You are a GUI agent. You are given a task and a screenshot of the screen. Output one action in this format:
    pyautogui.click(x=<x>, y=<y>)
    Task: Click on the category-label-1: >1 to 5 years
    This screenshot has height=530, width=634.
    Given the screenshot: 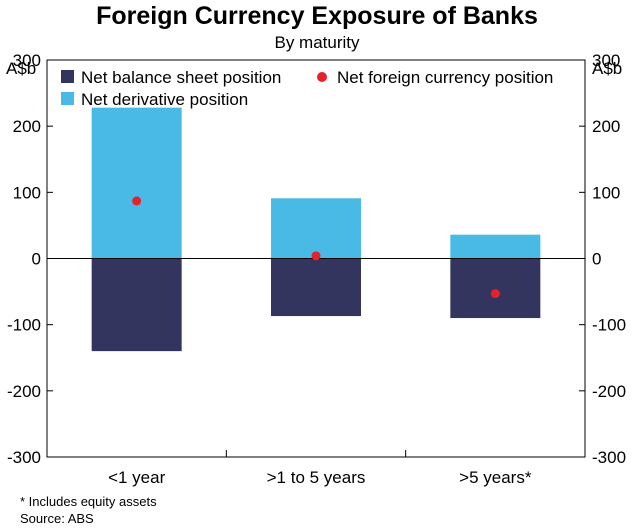 What is the action you would take?
    pyautogui.click(x=316, y=477)
    